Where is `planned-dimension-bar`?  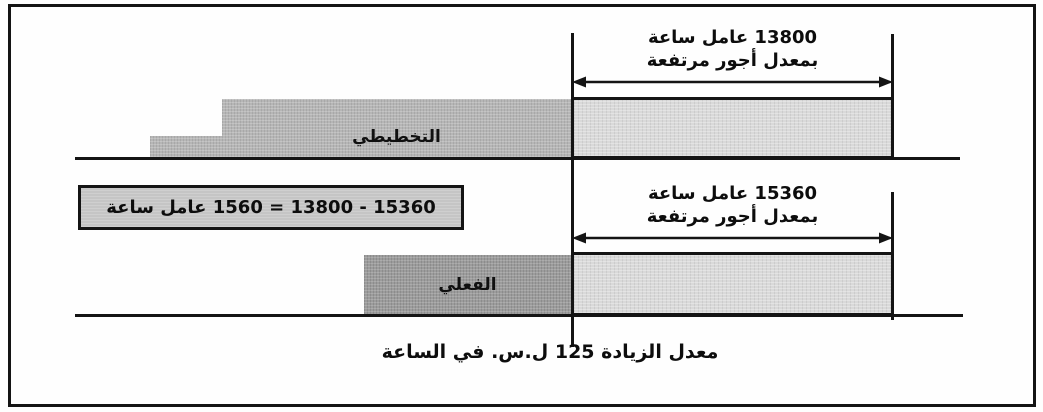 planned-dimension-bar is located at coordinates (732, 128).